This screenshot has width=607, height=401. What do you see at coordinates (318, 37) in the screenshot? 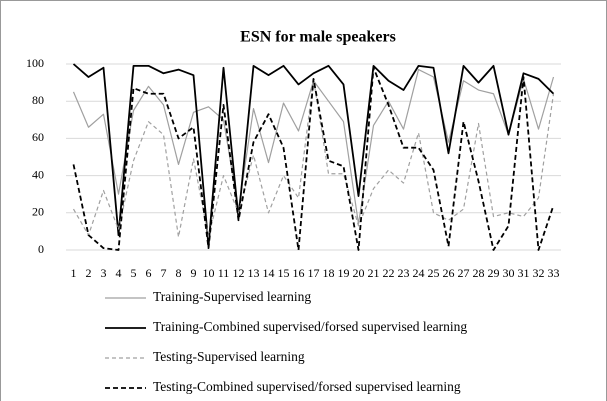
I see `chart-title: ESN for male speakers` at bounding box center [318, 37].